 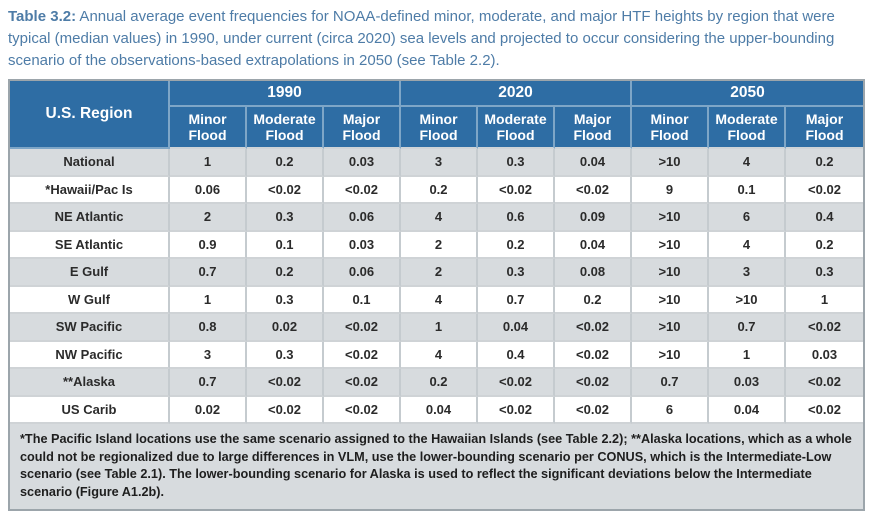 What do you see at coordinates (516, 94) in the screenshot?
I see `year-group-2020: 2020` at bounding box center [516, 94].